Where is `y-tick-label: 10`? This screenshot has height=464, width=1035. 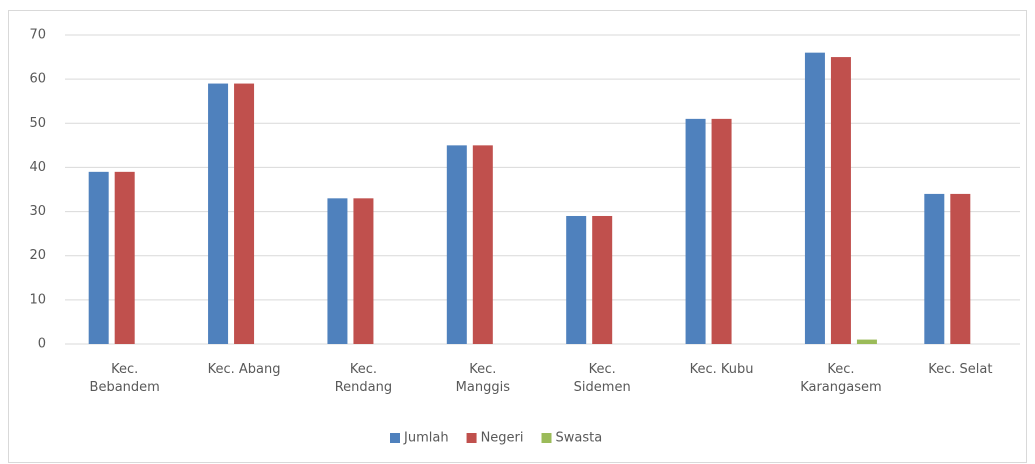
y-tick-label: 10 is located at coordinates (37, 299).